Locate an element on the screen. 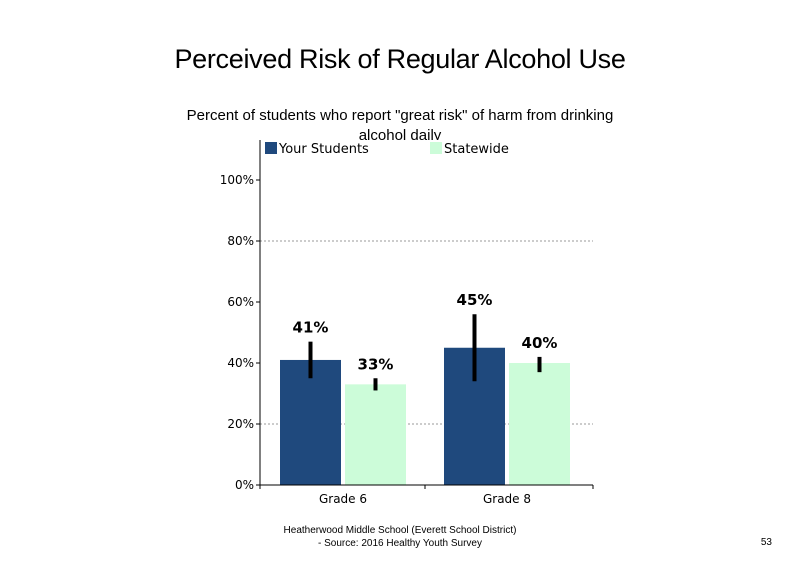 The width and height of the screenshot is (800, 568). data-label: 41% is located at coordinates (311, 328).